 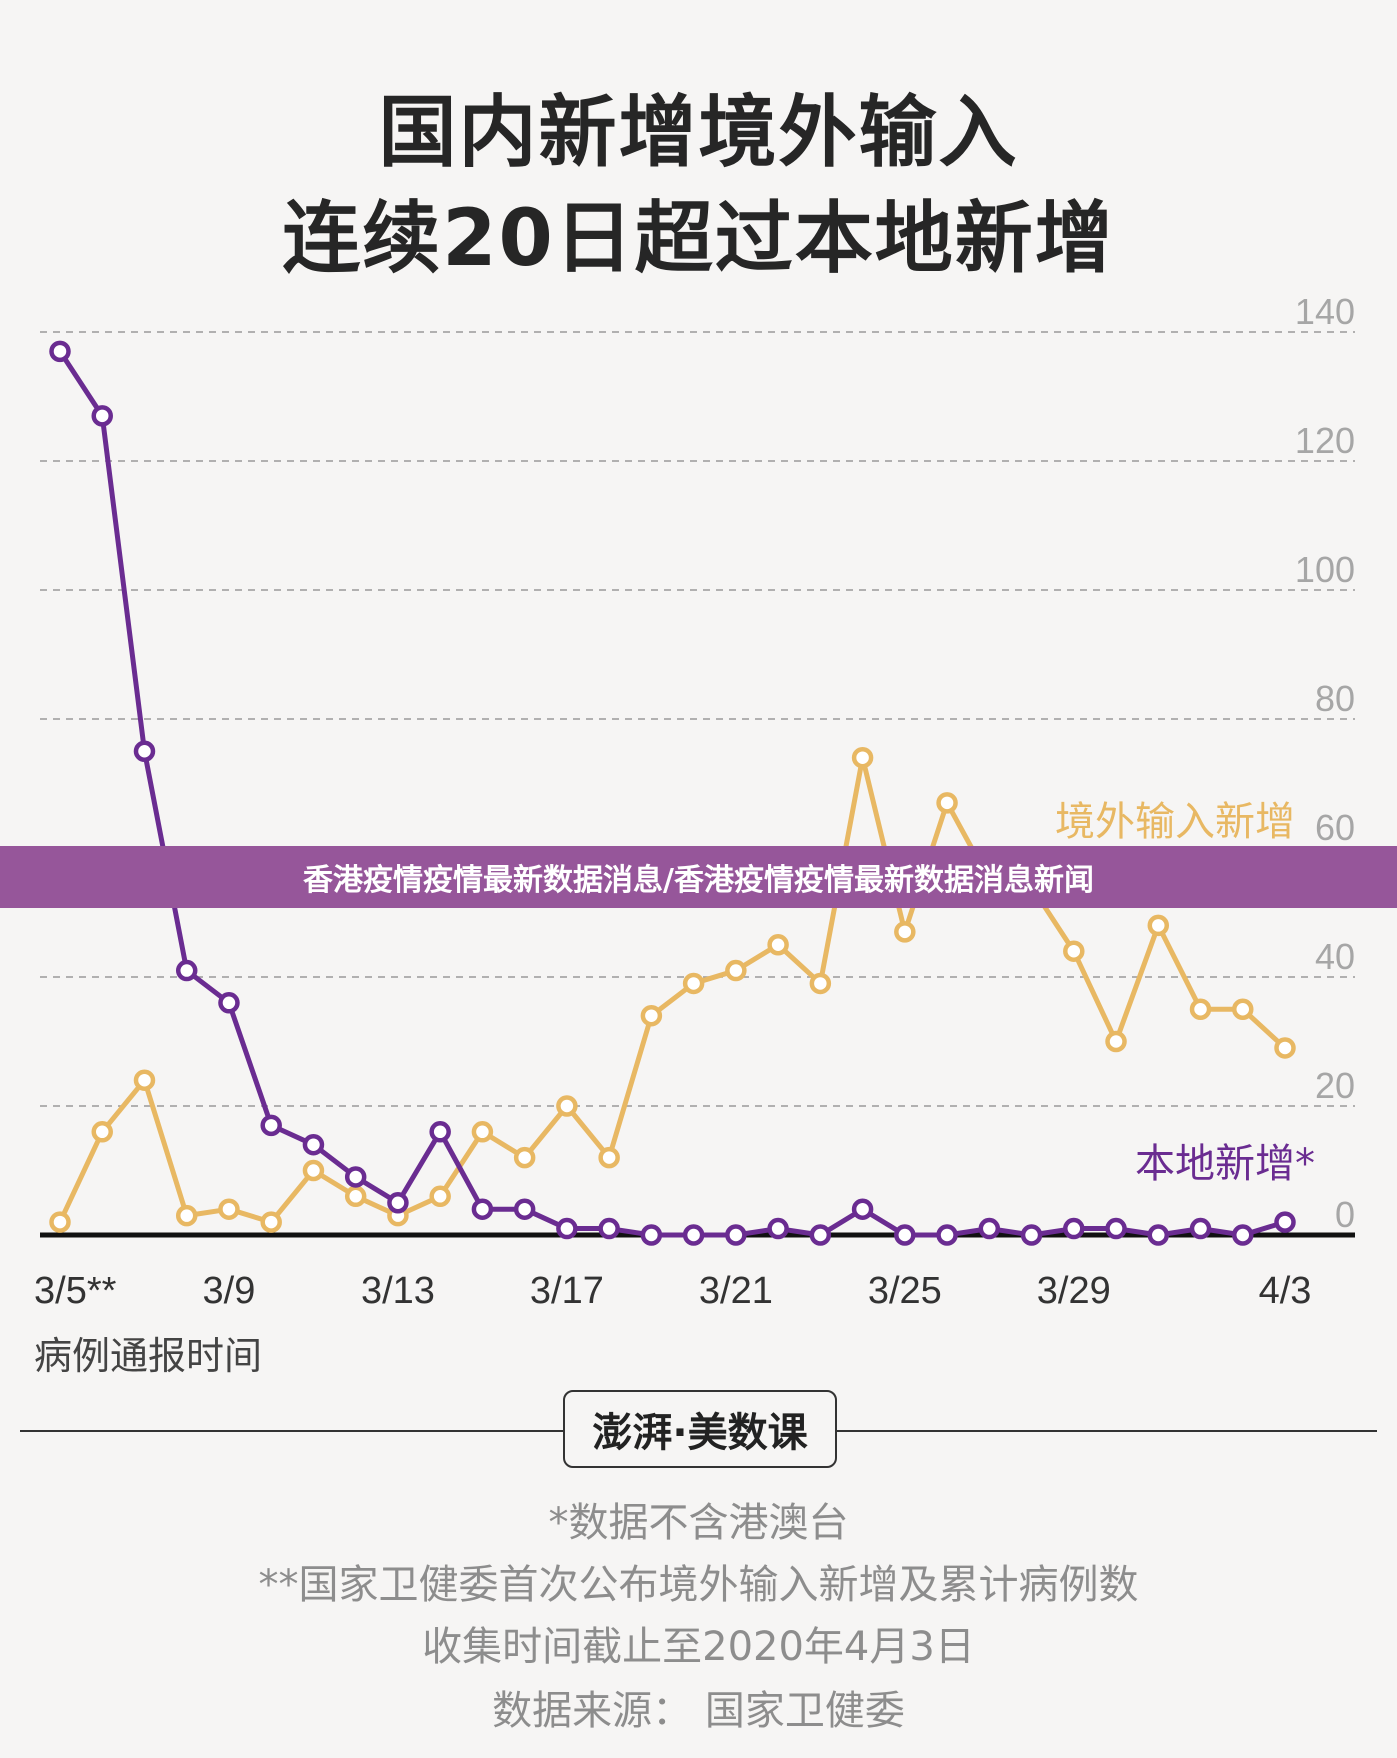 I want to click on x-tick-label-3/25: 3/25, so click(x=905, y=1291).